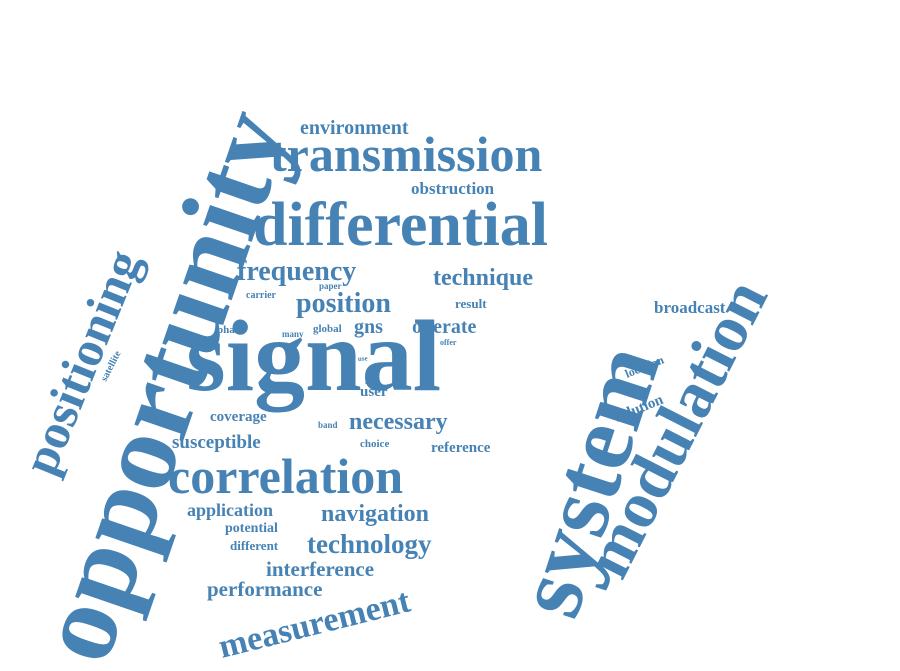 This screenshot has width=900, height=671. I want to click on word-paper: paper, so click(330, 286).